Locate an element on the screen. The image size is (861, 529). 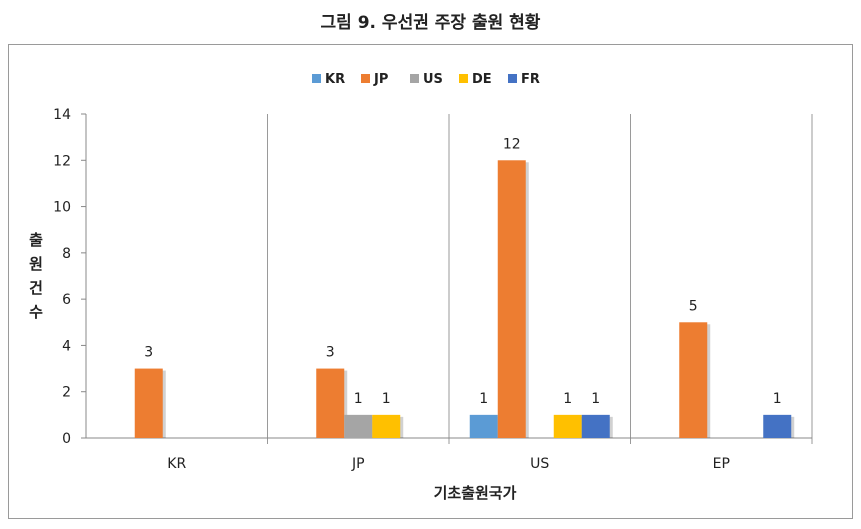
x-tick-label: KR is located at coordinates (176, 464).